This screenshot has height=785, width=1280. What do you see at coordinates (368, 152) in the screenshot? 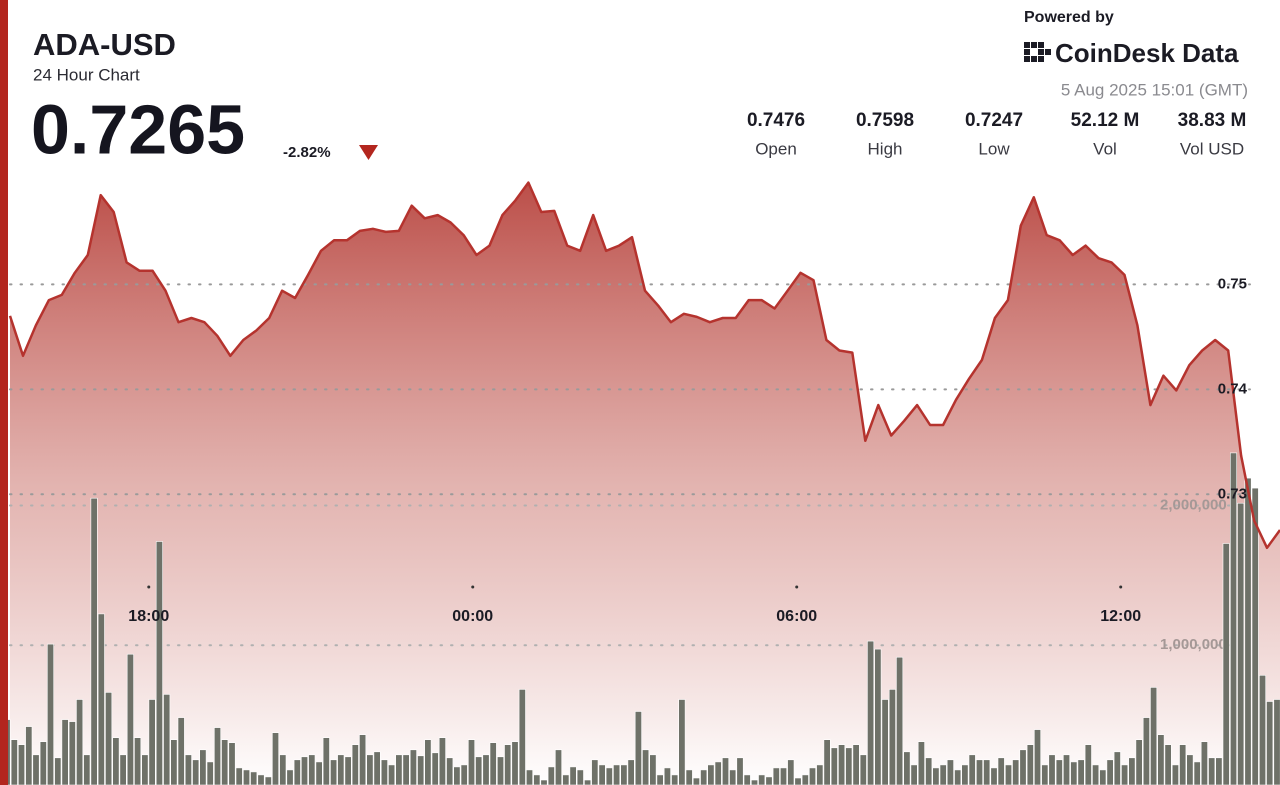
I see `down-arrow` at bounding box center [368, 152].